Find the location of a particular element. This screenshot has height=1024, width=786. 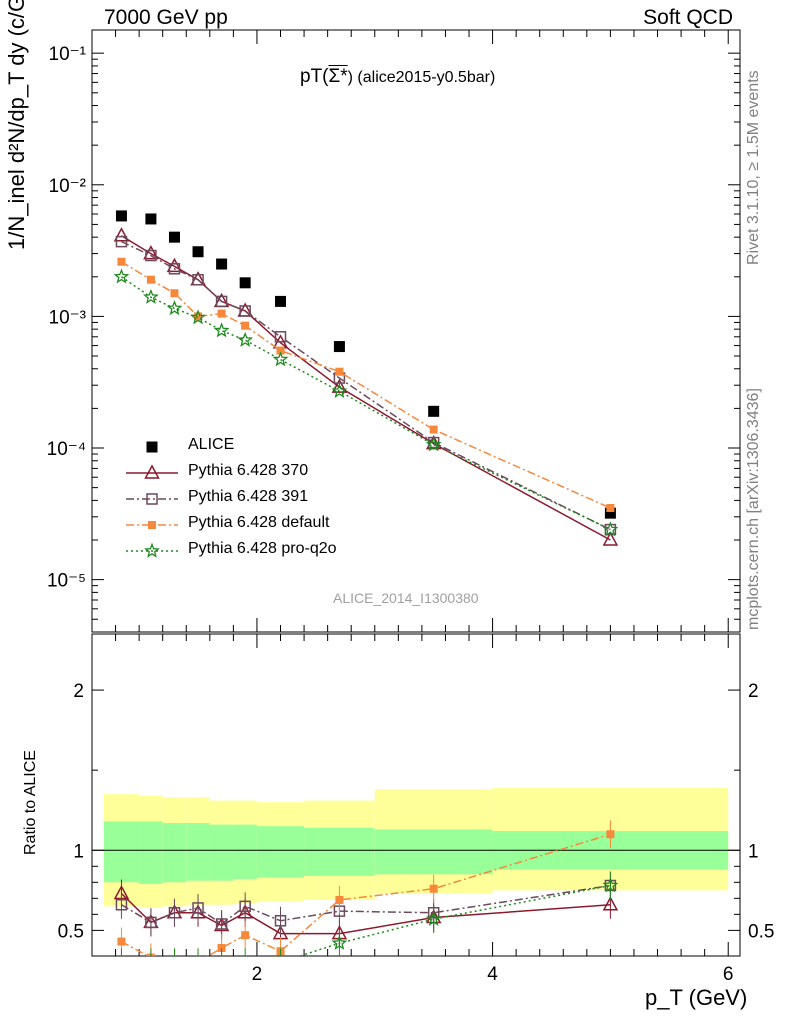

plot-title-main: pT( is located at coordinates (314, 76).